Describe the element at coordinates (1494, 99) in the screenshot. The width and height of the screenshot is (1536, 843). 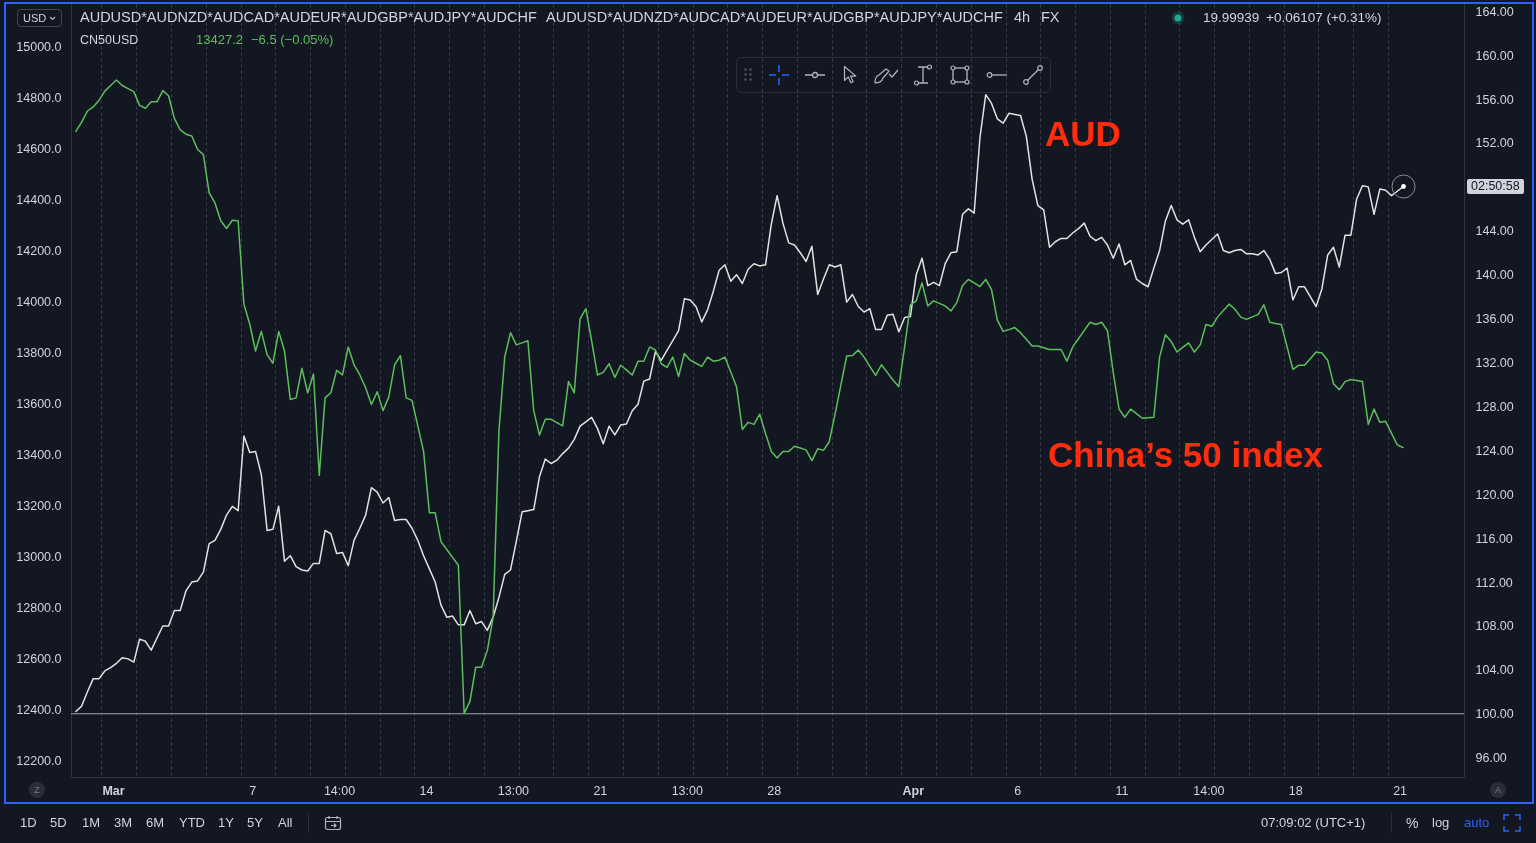
I see `y2-tick-label: 156.00` at that location.